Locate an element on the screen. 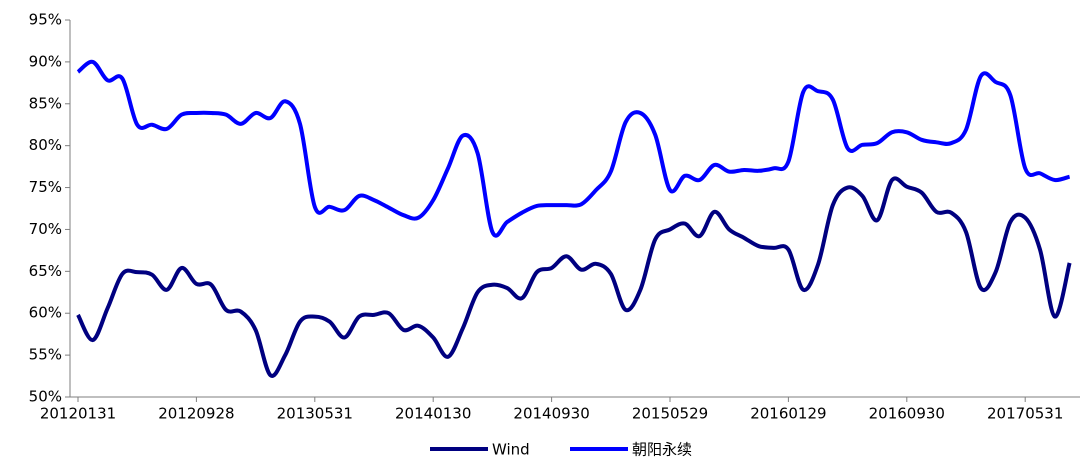  x-tick-label: 20160129 is located at coordinates (788, 414).